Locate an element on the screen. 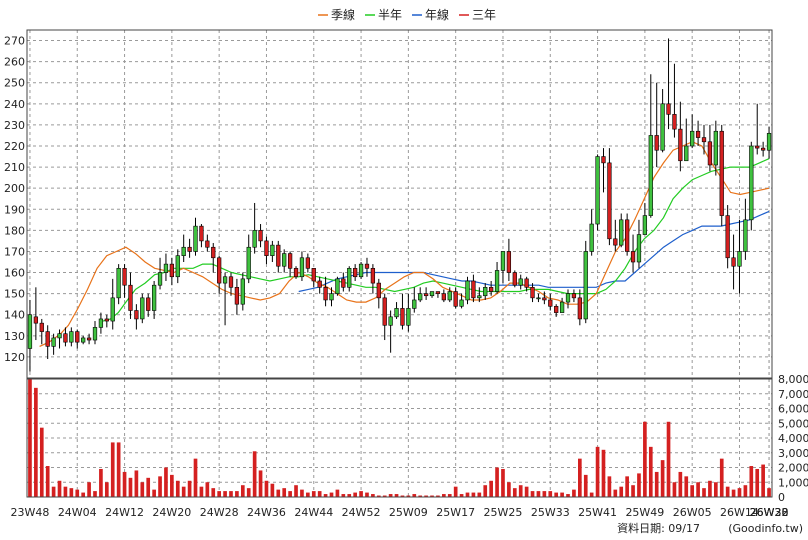  footer-source: (Goodinfo.tw) is located at coordinates (765, 528).